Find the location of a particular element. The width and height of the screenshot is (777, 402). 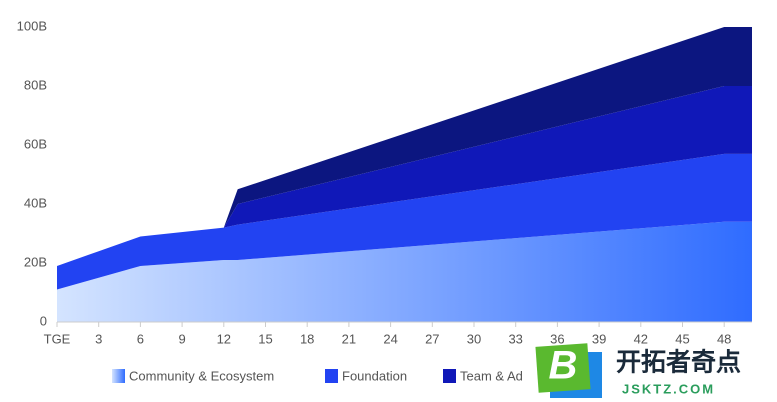

x-tick-label: 33 is located at coordinates (515, 338).